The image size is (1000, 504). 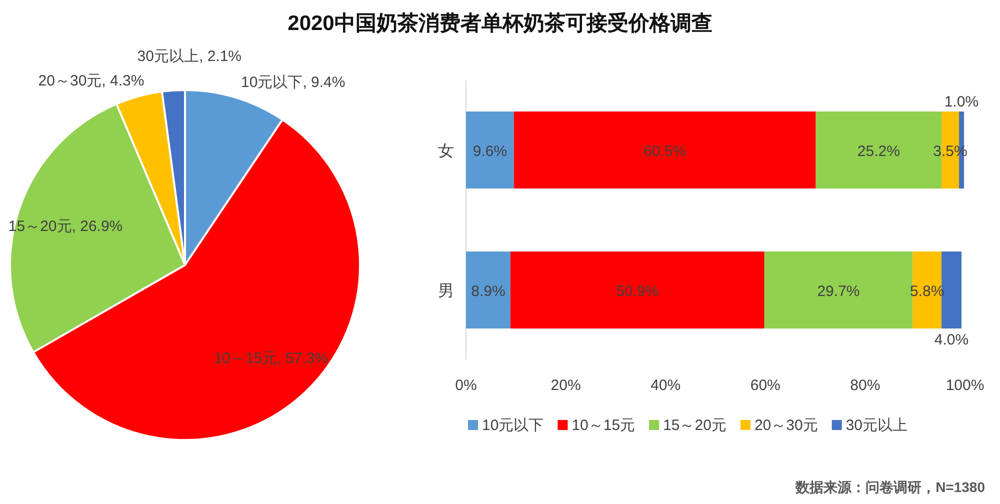 What do you see at coordinates (446, 291) in the screenshot?
I see `y-tick-label: 男` at bounding box center [446, 291].